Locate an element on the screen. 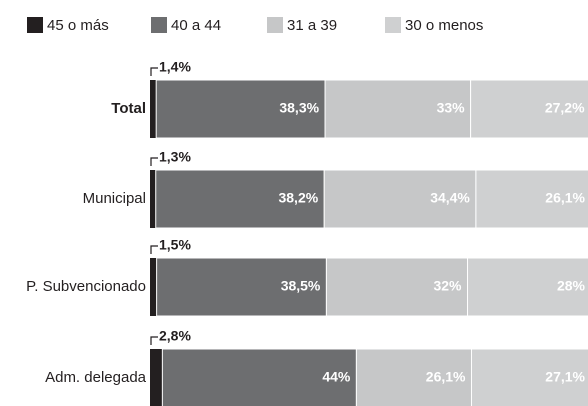 The image size is (588, 406). category-label: Municipal is located at coordinates (114, 198).